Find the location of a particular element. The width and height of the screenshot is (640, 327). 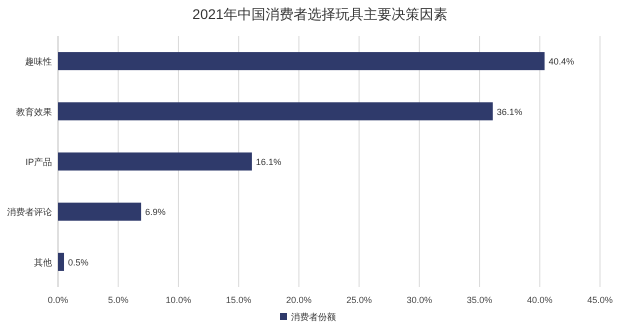

x-tick-label: 5.0% is located at coordinates (118, 300).